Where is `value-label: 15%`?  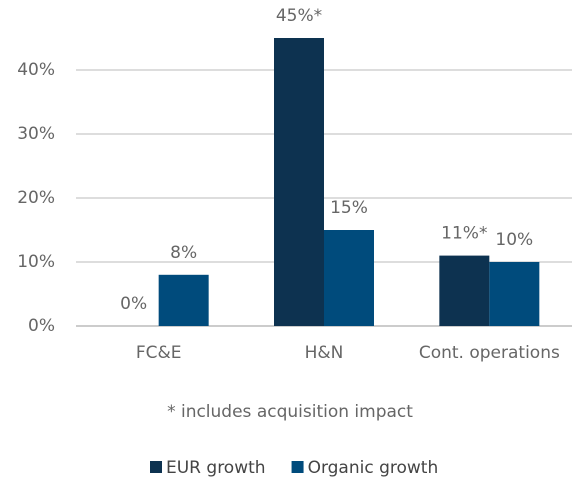
value-label: 15% is located at coordinates (349, 208).